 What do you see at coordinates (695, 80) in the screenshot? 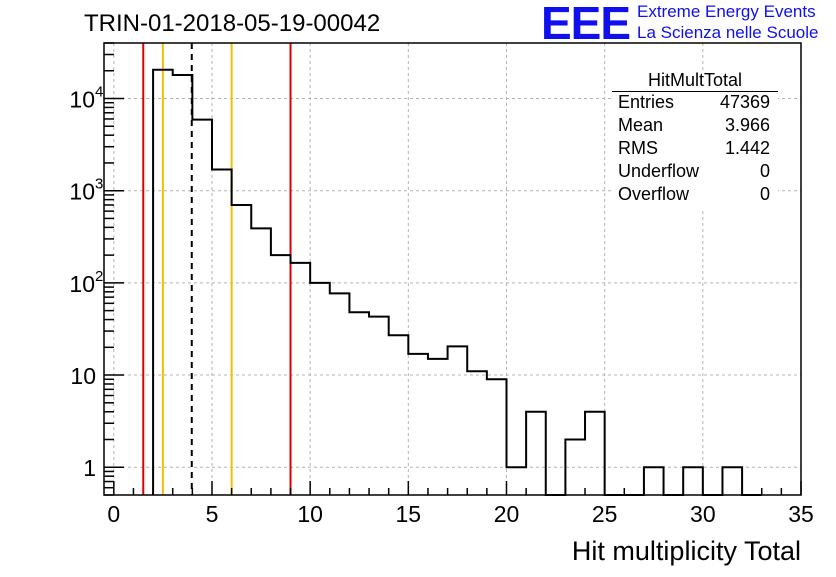
I see `stats-title: HitMultTotal` at bounding box center [695, 80].